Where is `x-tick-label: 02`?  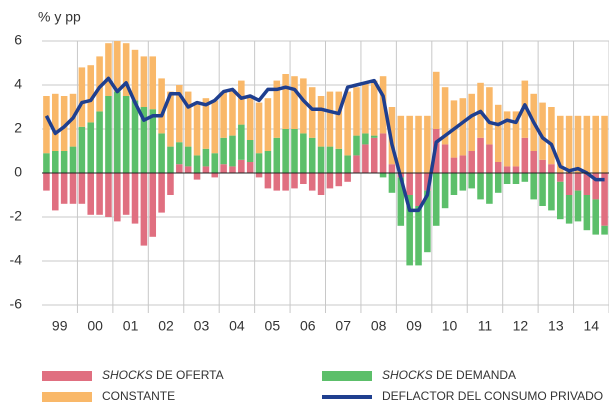
x-tick-label: 02 is located at coordinates (166, 326).